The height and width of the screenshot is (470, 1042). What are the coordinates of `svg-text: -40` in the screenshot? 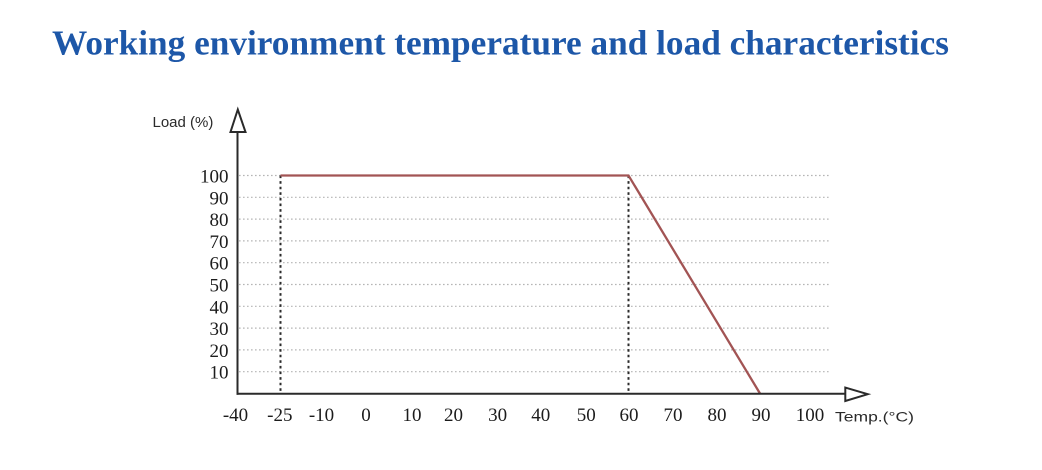 It's located at (235, 415).